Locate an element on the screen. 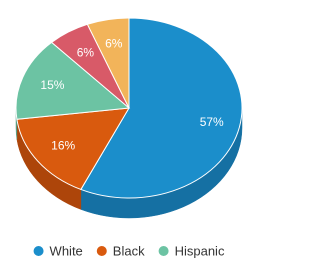 This screenshot has height=265, width=320. legend-label: Black is located at coordinates (129, 250).